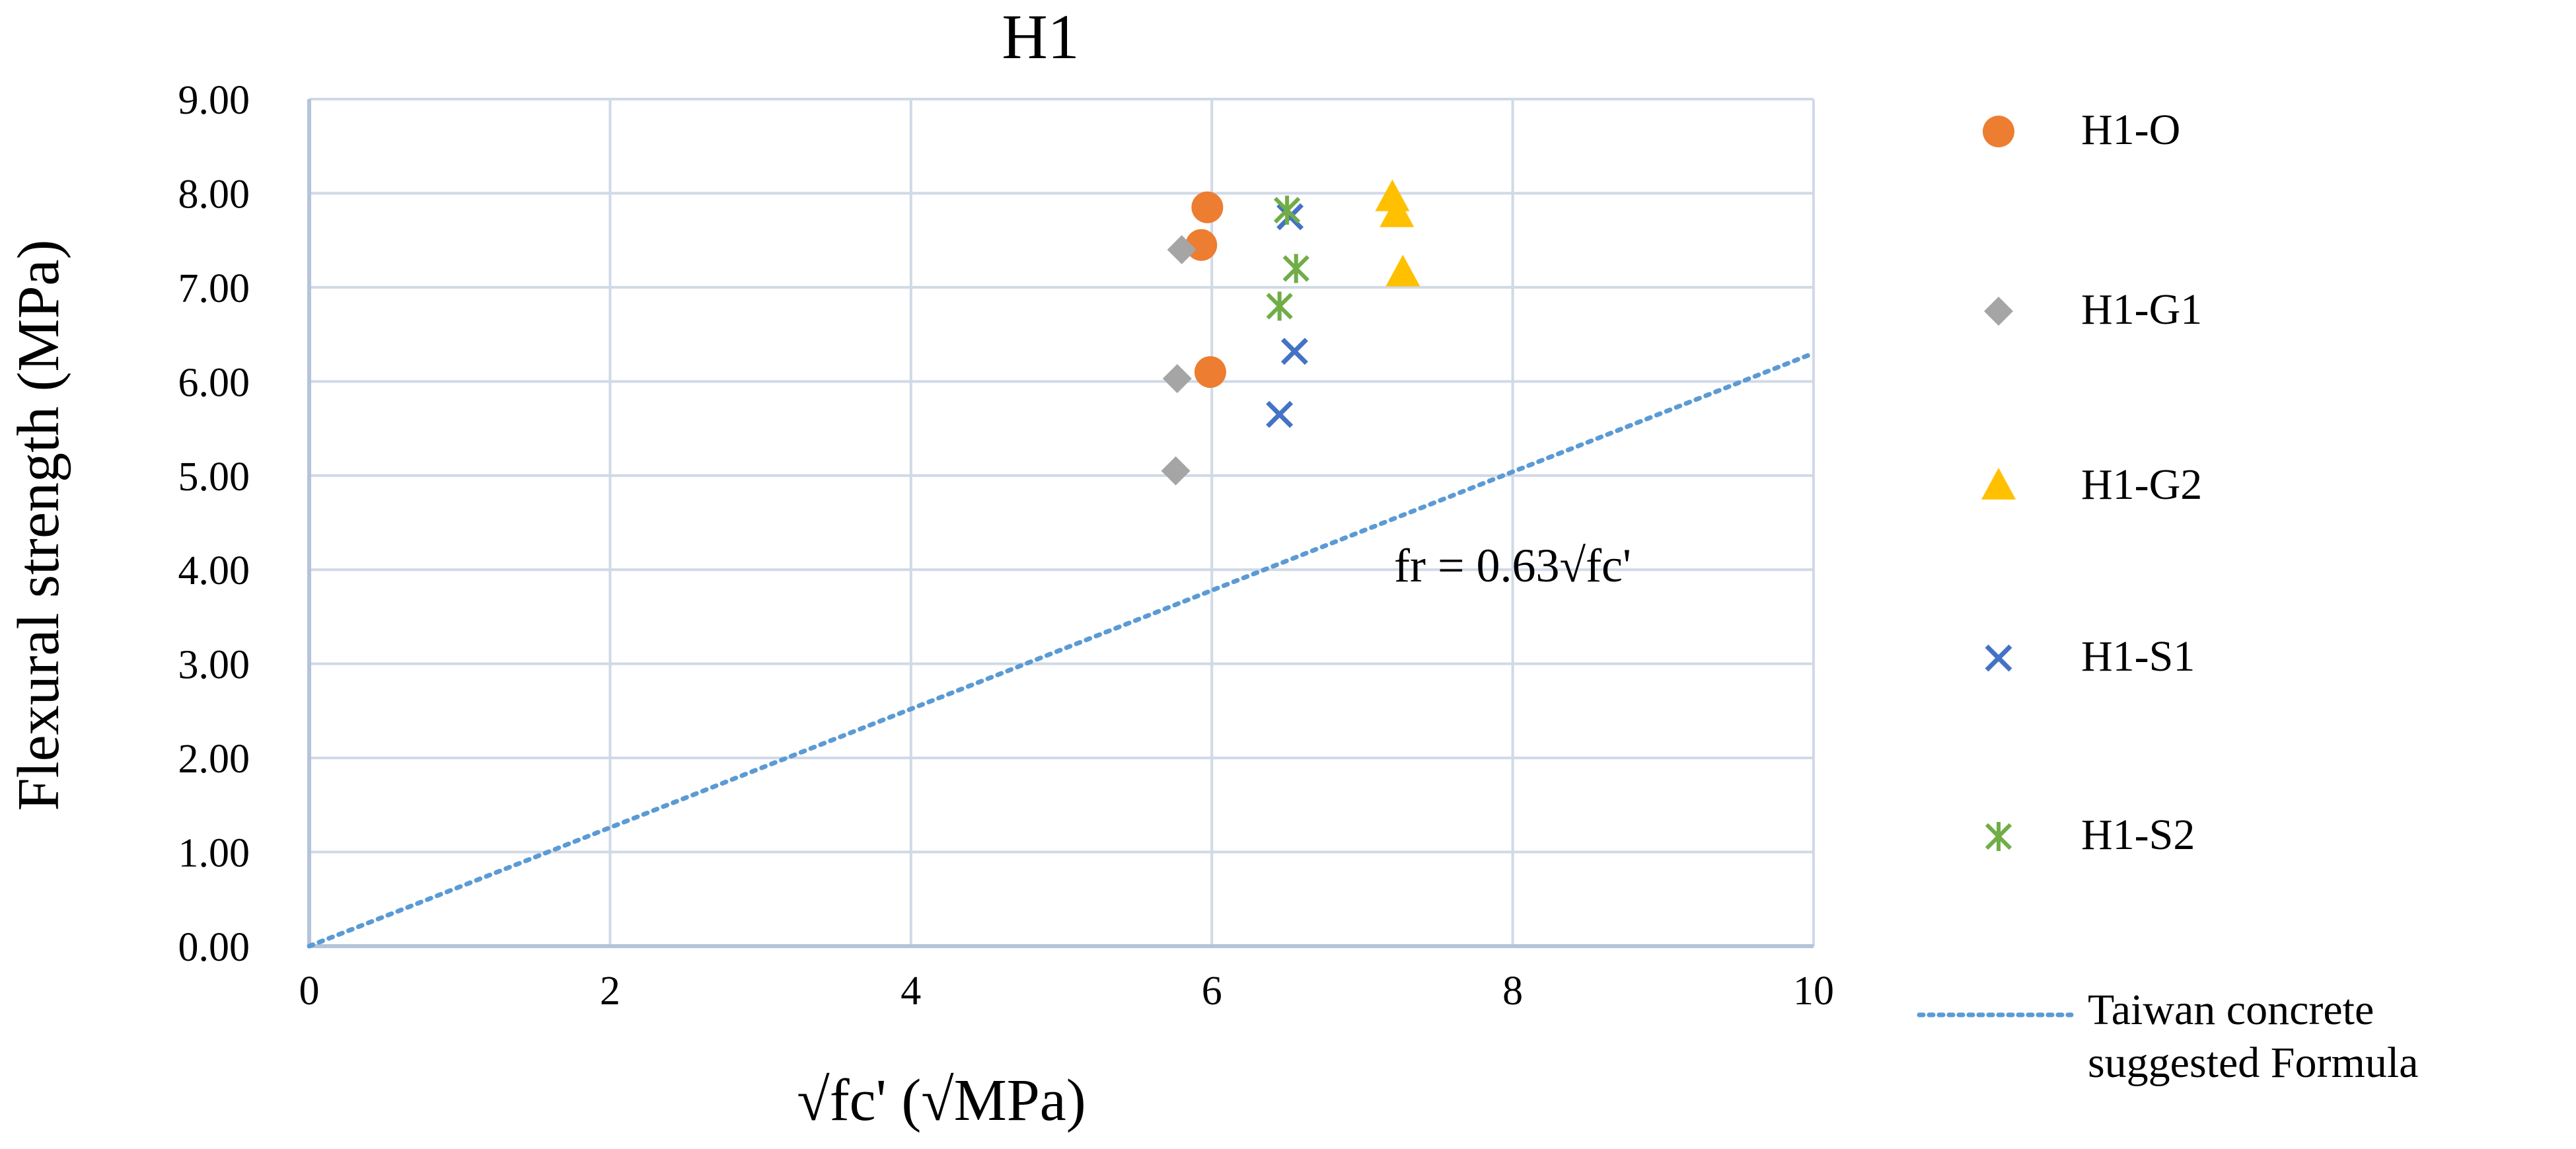 The height and width of the screenshot is (1149, 2576). I want to click on legend-marker-h1-s1, so click(1998, 658).